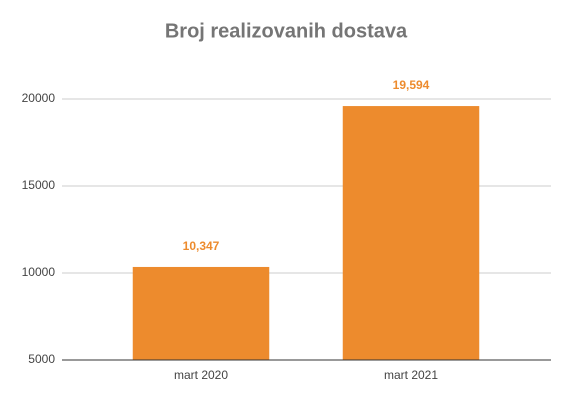 This screenshot has height=401, width=572. I want to click on bar, so click(201, 313).